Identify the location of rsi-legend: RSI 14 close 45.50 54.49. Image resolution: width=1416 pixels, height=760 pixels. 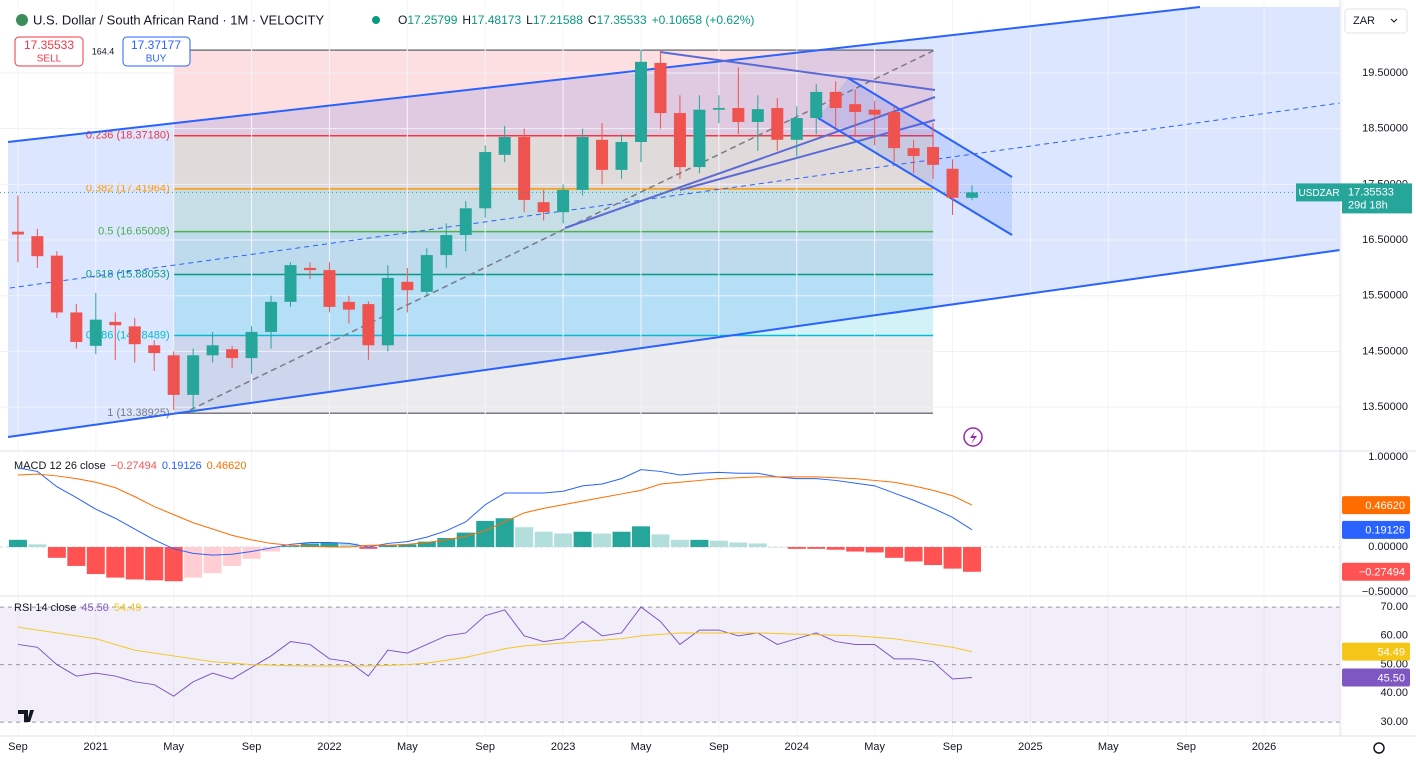
(77, 608).